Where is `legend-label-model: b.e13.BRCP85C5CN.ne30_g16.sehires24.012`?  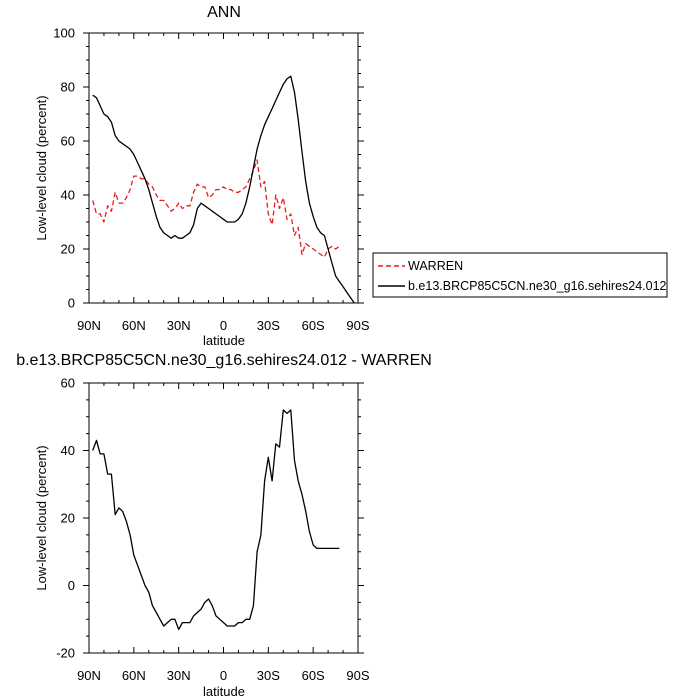 legend-label-model: b.e13.BRCP85C5CN.ne30_g16.sehires24.012 is located at coordinates (537, 286).